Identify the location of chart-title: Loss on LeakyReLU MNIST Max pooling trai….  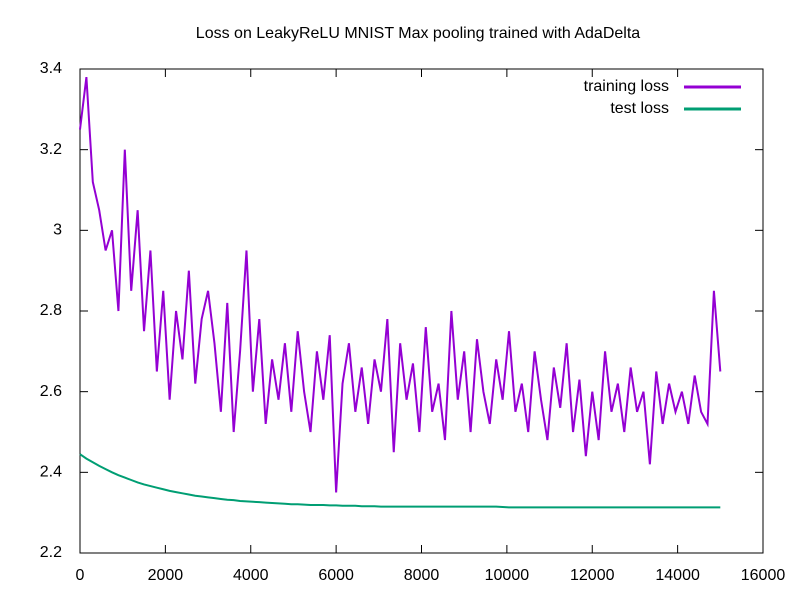
(418, 33).